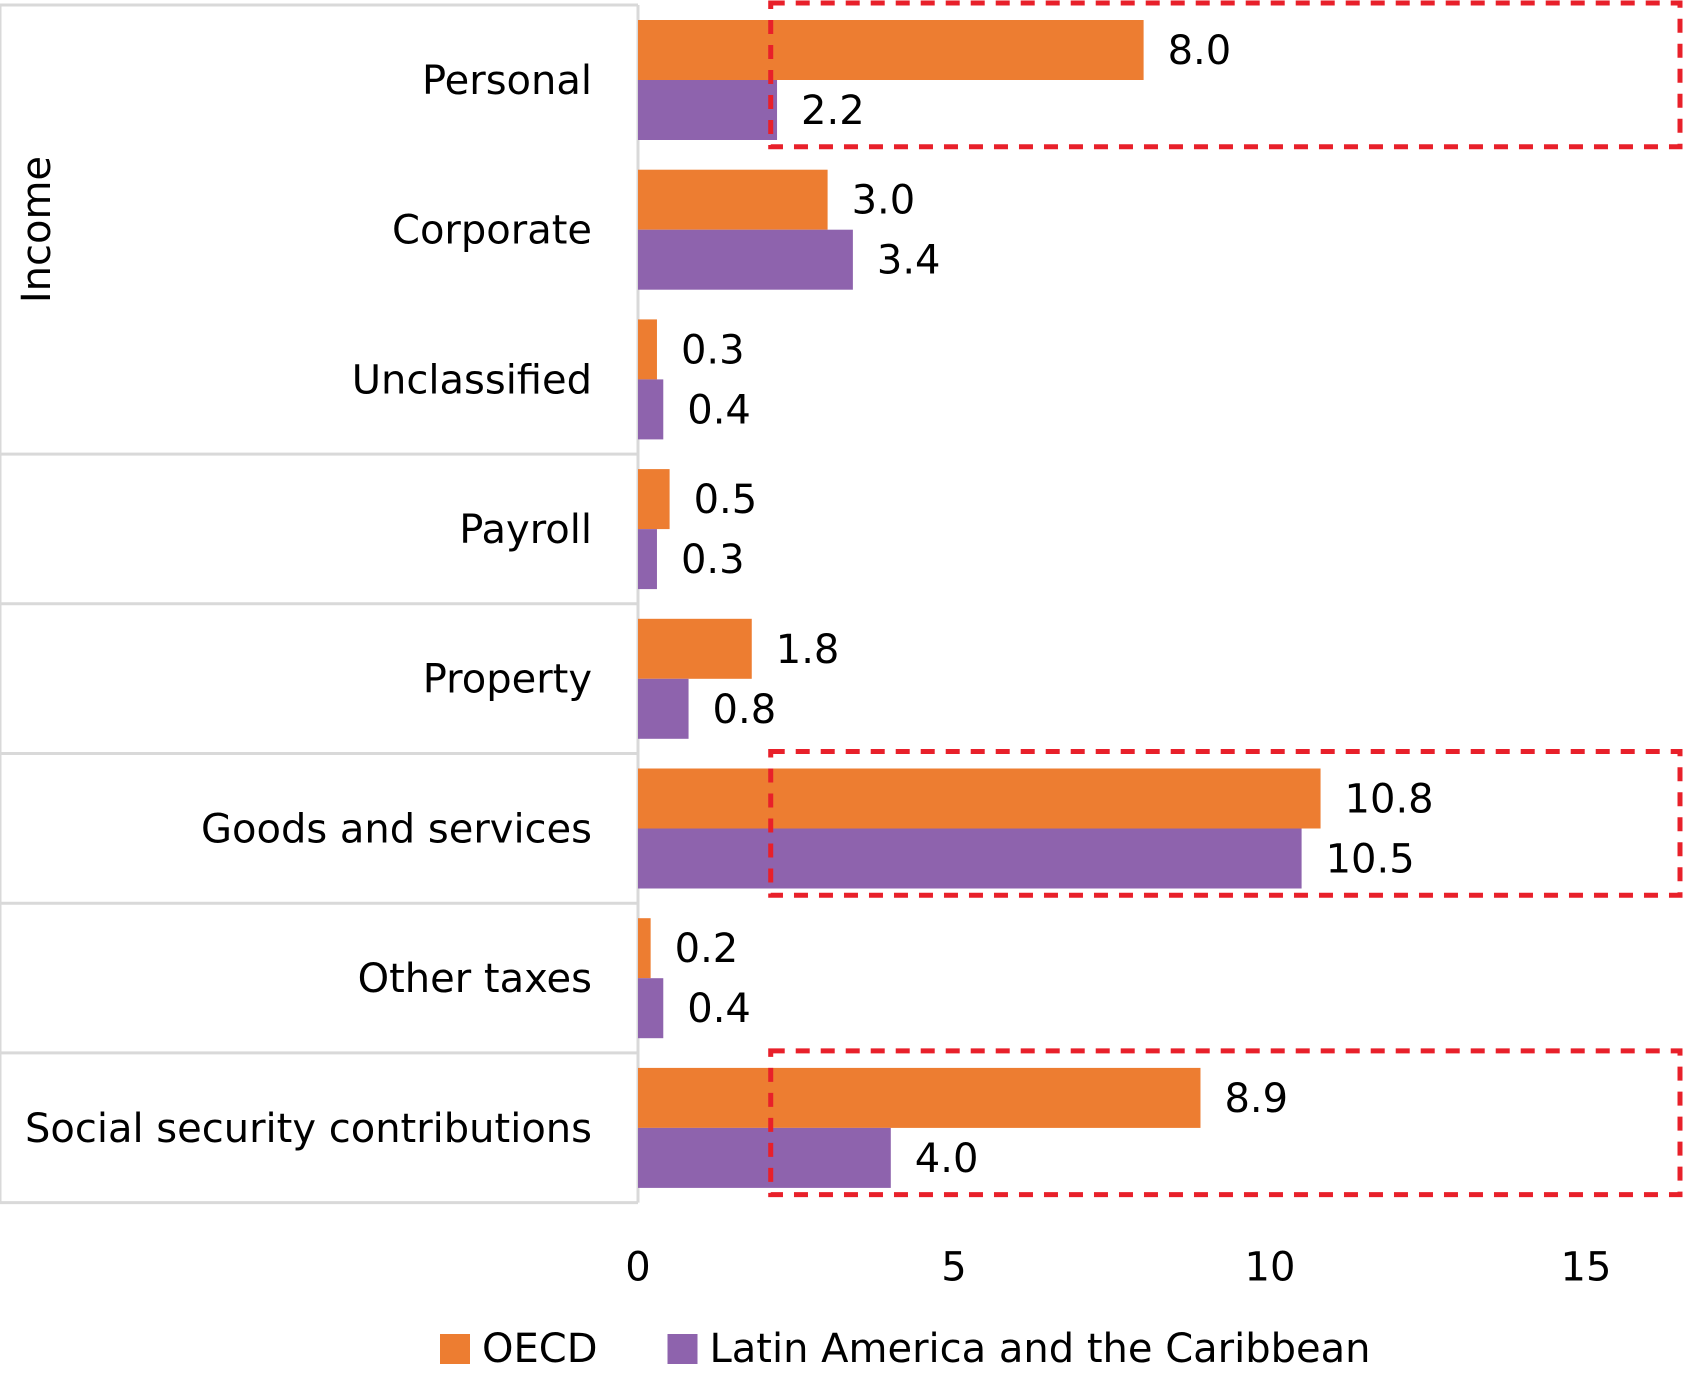 The width and height of the screenshot is (1683, 1392). What do you see at coordinates (1389, 800) in the screenshot?
I see `value-label: 10.8` at bounding box center [1389, 800].